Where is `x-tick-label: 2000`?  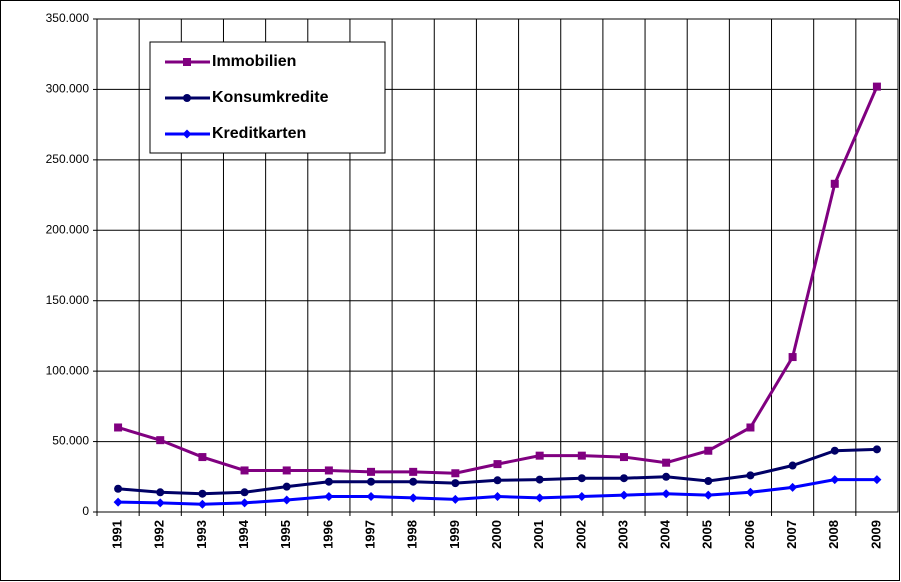 x-tick-label: 2000 is located at coordinates (496, 534).